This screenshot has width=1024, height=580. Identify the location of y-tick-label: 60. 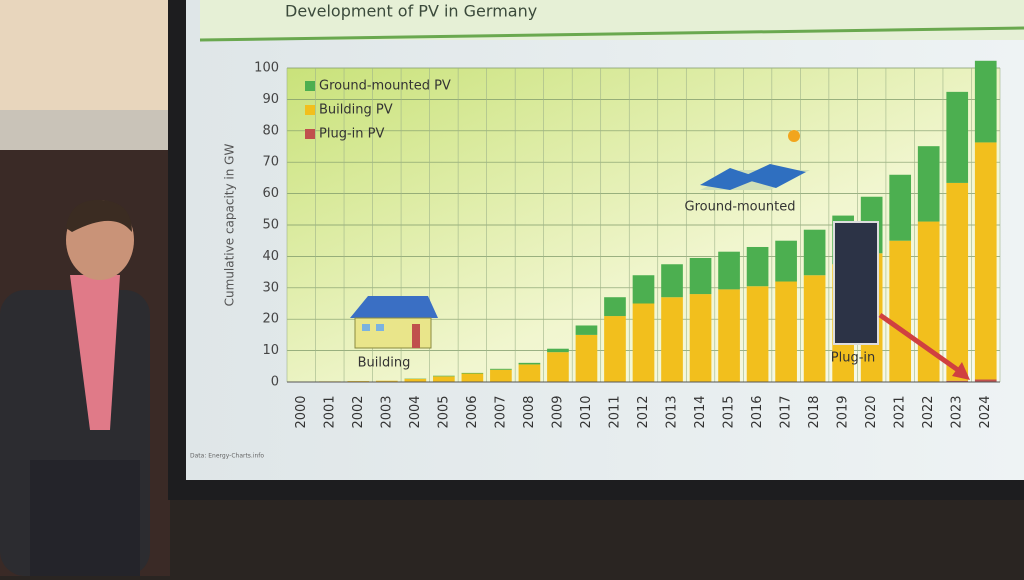
(270, 193).